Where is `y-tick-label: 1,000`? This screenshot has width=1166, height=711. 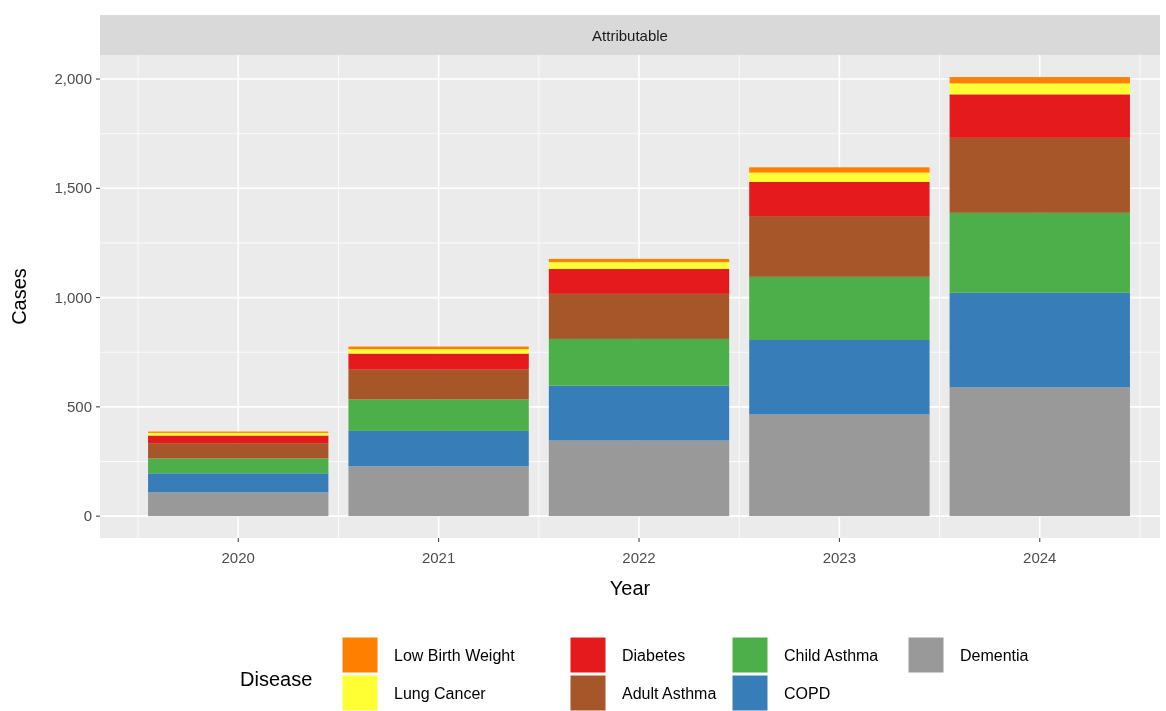 y-tick-label: 1,000 is located at coordinates (73, 297).